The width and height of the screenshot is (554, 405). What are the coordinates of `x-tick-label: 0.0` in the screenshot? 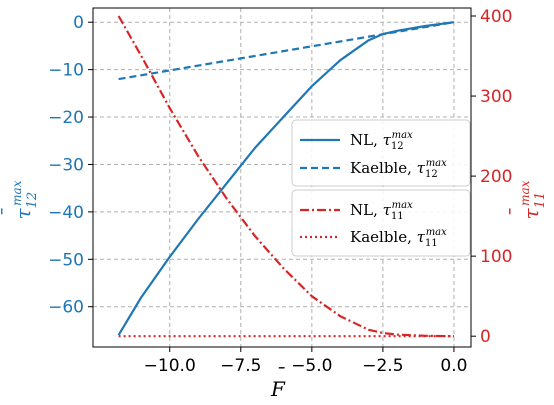 It's located at (453, 366).